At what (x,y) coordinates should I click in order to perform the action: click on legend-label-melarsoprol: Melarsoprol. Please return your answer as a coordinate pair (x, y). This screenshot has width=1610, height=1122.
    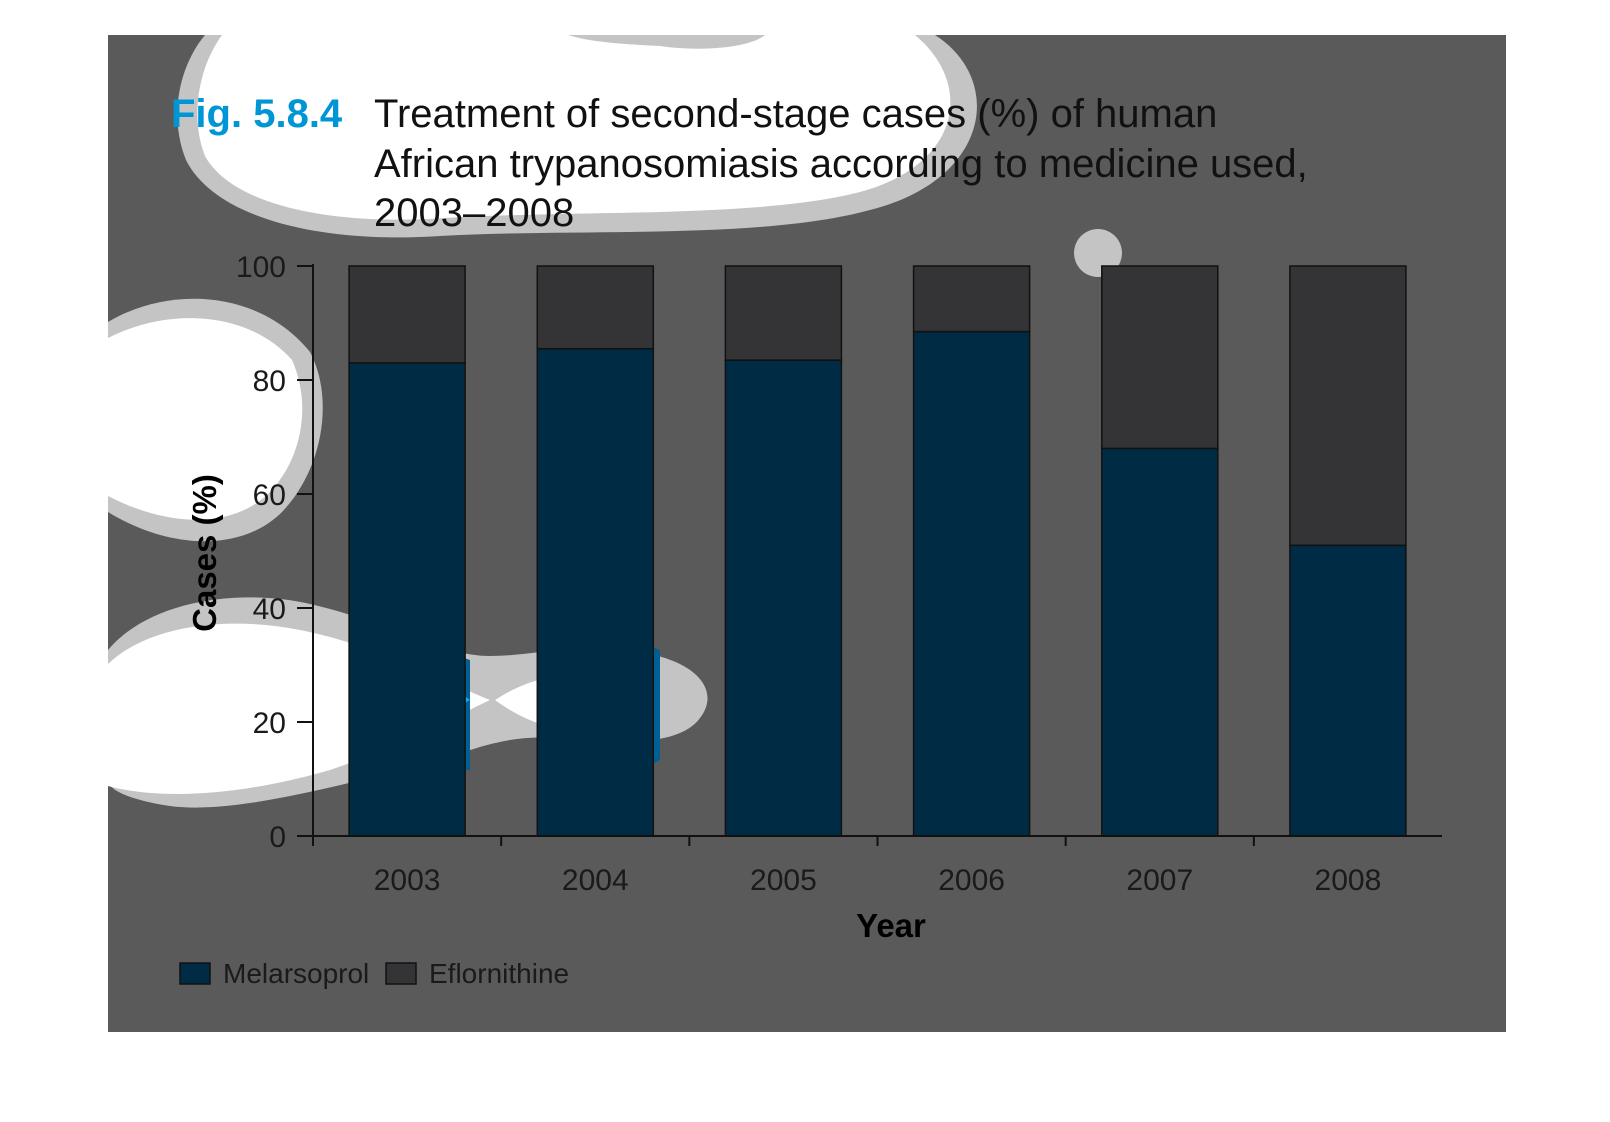
    Looking at the image, I should click on (296, 973).